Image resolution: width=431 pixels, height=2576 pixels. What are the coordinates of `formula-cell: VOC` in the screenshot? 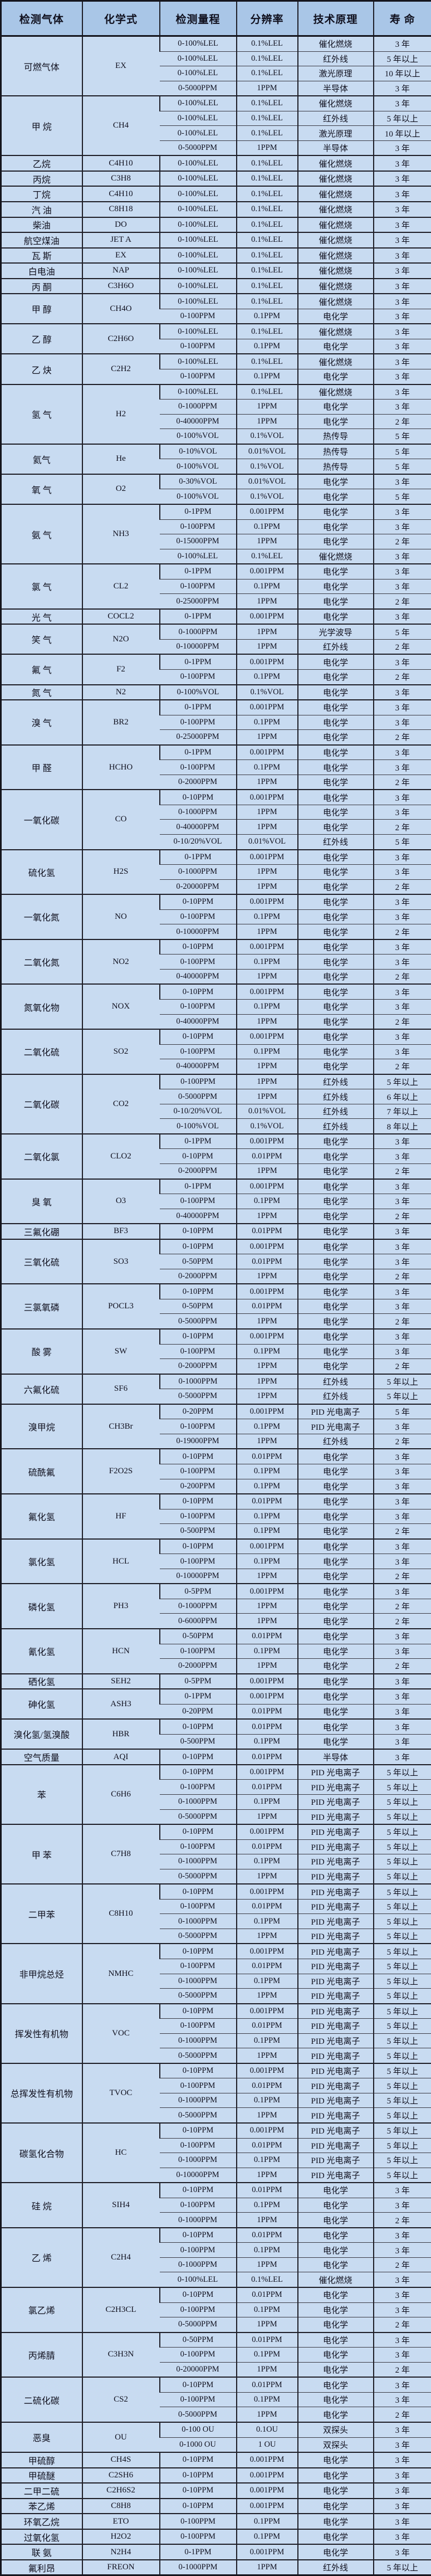 It's located at (121, 2033).